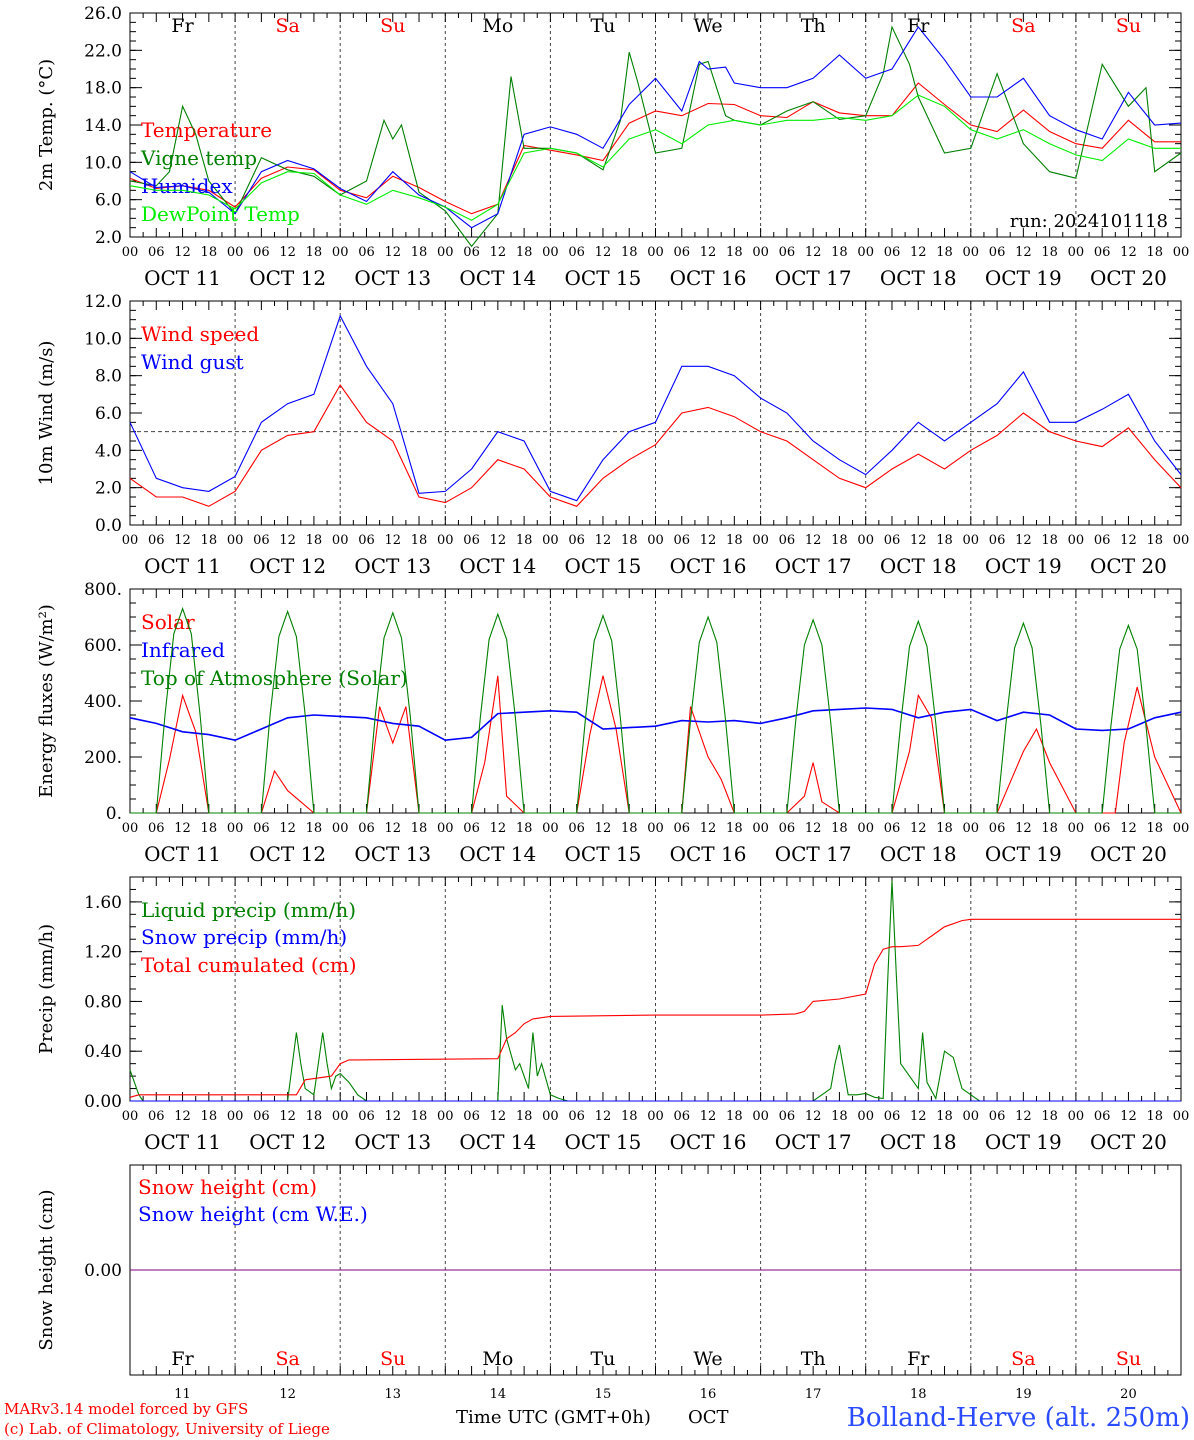  What do you see at coordinates (108, 451) in the screenshot?
I see `y-tick-label: 4.0` at bounding box center [108, 451].